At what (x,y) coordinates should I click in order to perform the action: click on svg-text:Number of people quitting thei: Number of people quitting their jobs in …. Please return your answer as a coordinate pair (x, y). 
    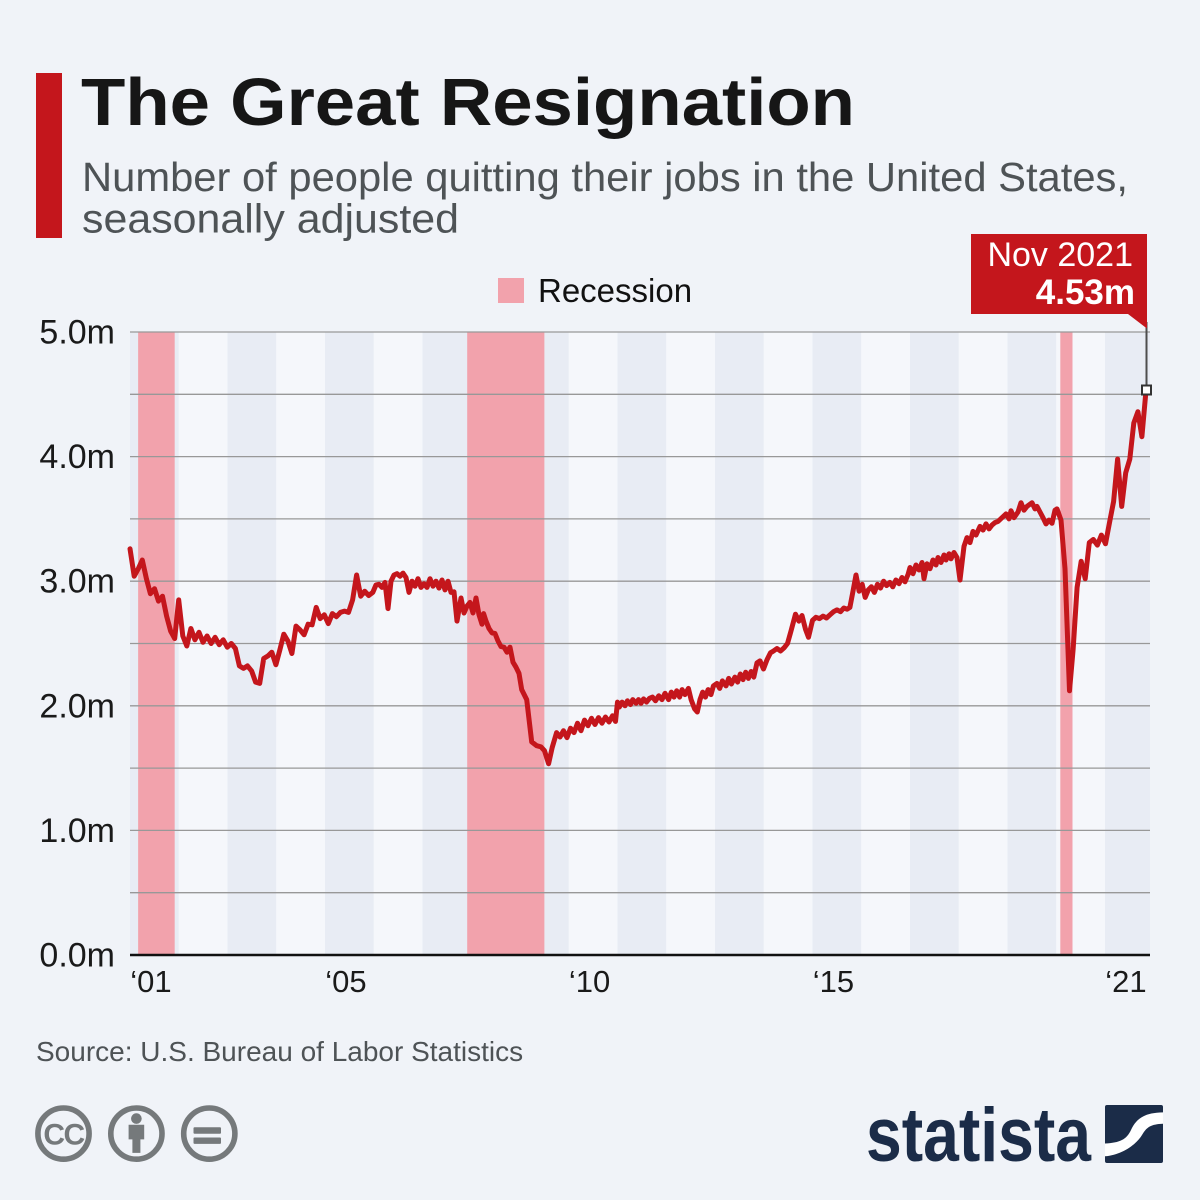
    Looking at the image, I should click on (605, 177).